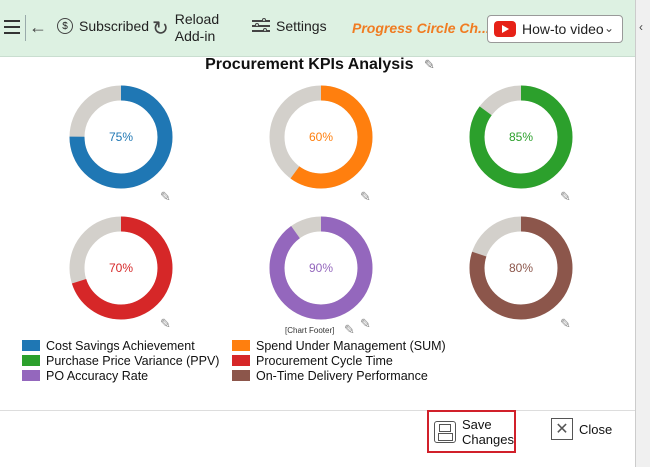 The image size is (650, 467). Describe the element at coordinates (310, 330) in the screenshot. I see `chart-footer: [Chart Footer]` at that location.